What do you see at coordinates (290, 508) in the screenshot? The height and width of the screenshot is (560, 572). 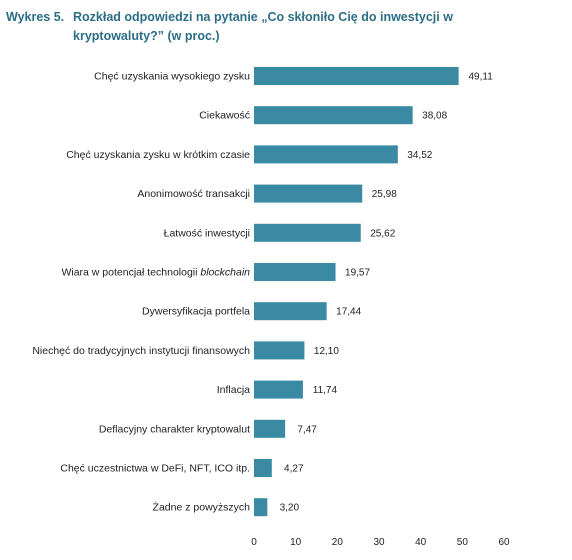 I see `value-label: 3,20` at bounding box center [290, 508].